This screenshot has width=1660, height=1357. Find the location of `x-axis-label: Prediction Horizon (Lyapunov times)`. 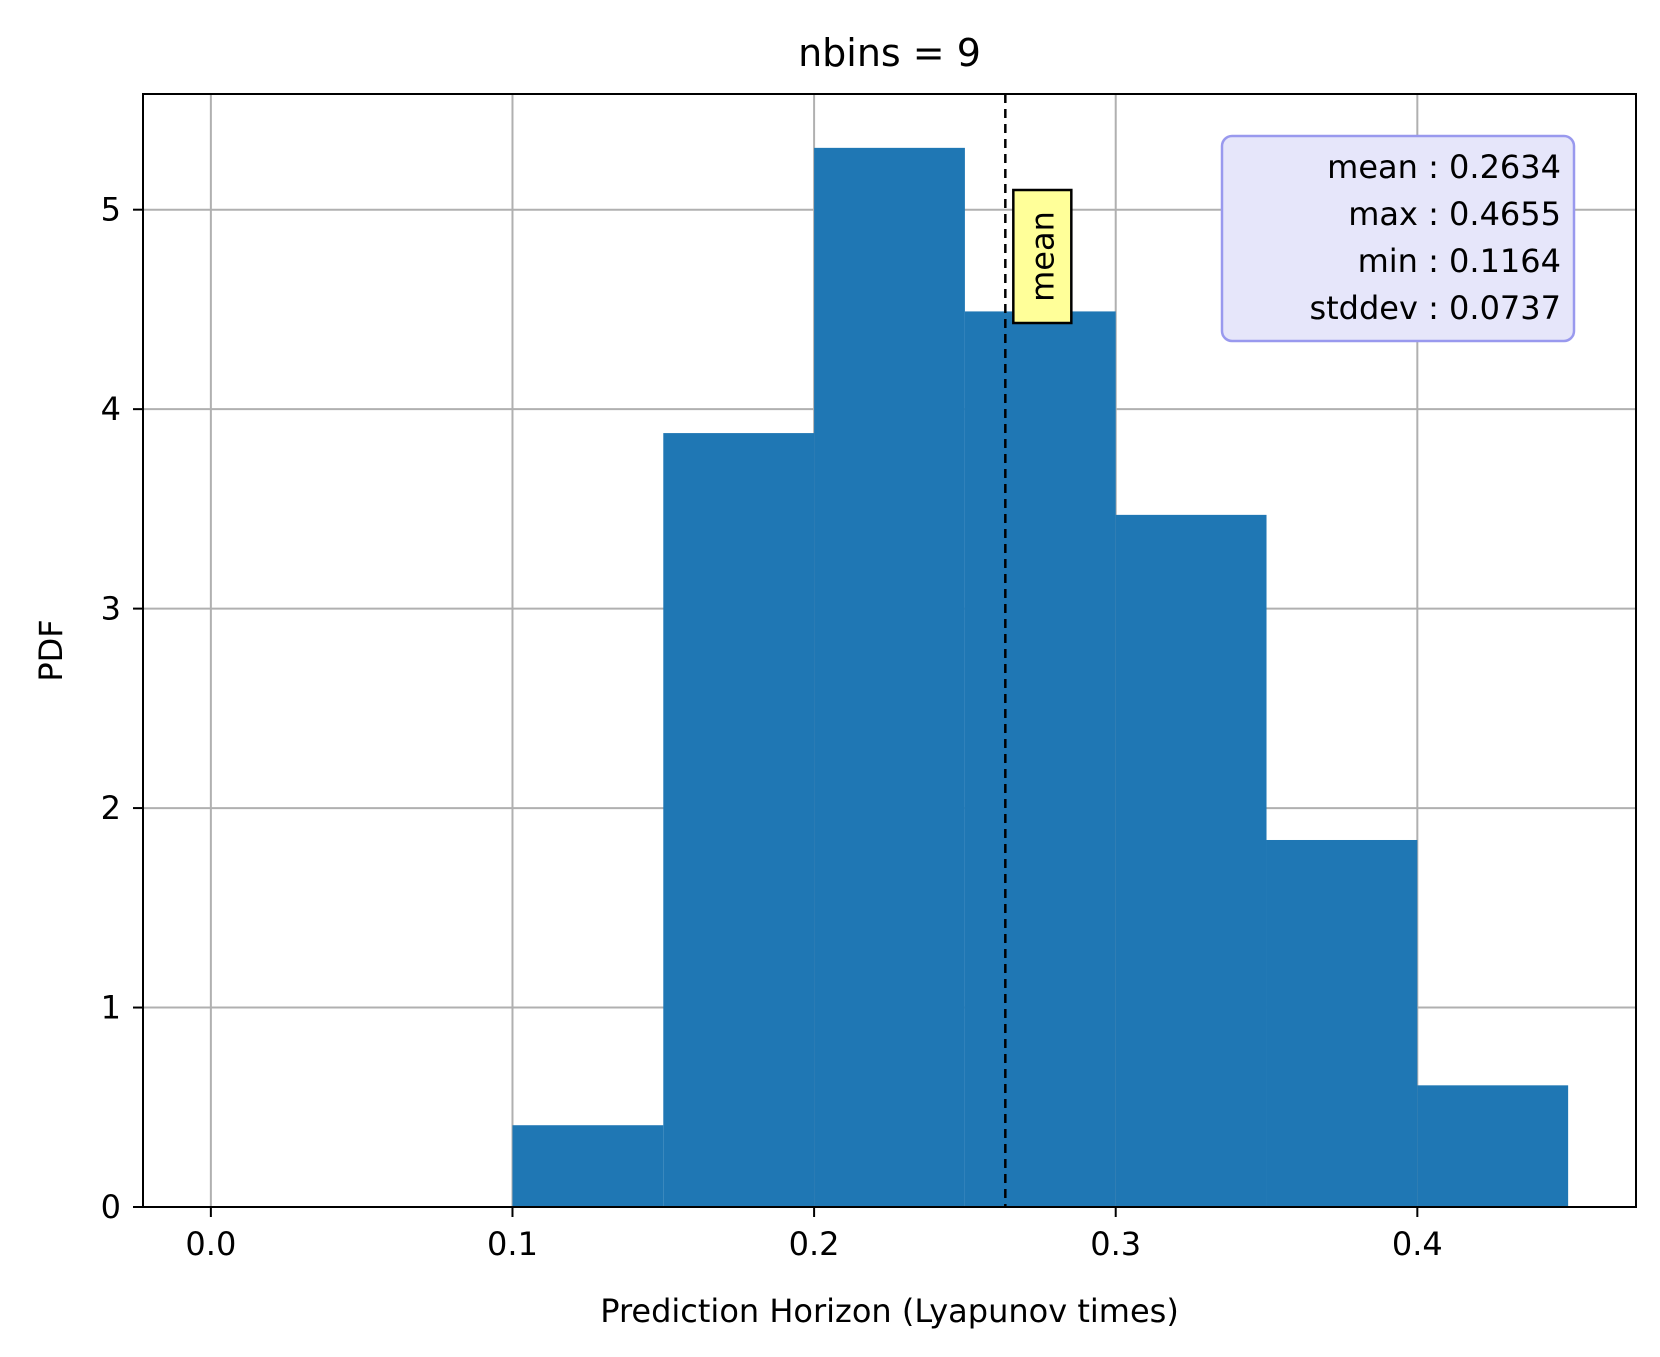

x-axis-label: Prediction Horizon (Lyapunov times) is located at coordinates (889, 1311).